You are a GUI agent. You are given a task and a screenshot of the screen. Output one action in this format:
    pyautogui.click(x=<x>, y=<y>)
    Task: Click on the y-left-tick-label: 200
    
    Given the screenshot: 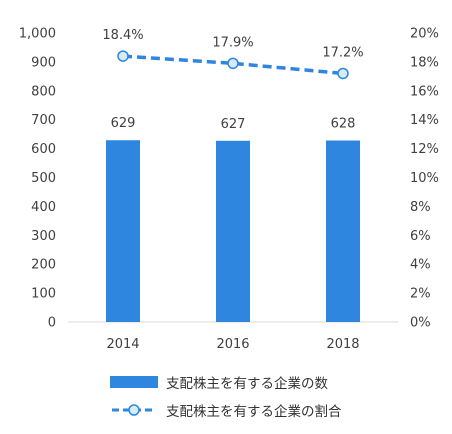 What is the action you would take?
    pyautogui.click(x=43, y=265)
    